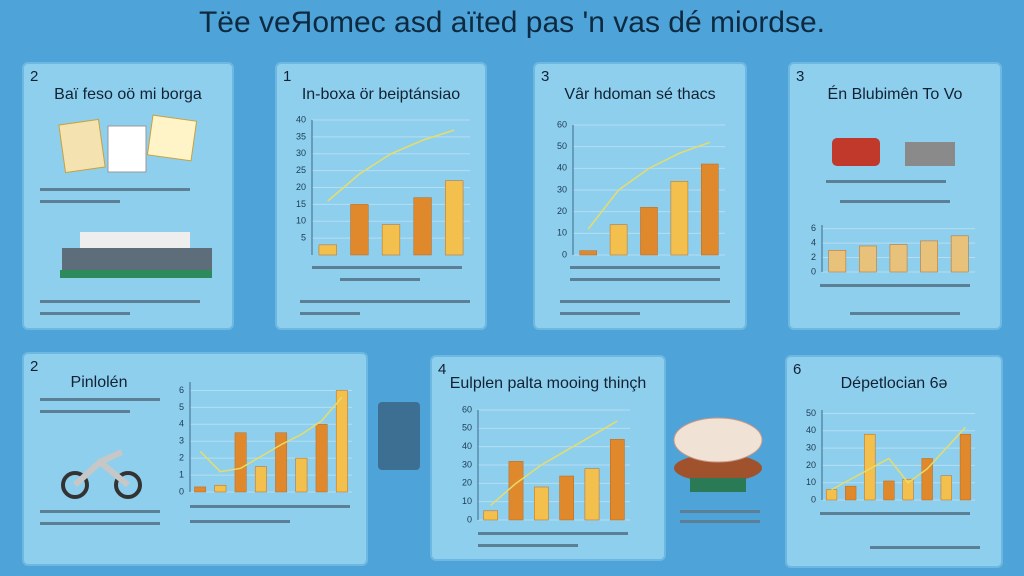  What do you see at coordinates (99, 382) in the screenshot?
I see `panel-heading: Pinlolén` at bounding box center [99, 382].